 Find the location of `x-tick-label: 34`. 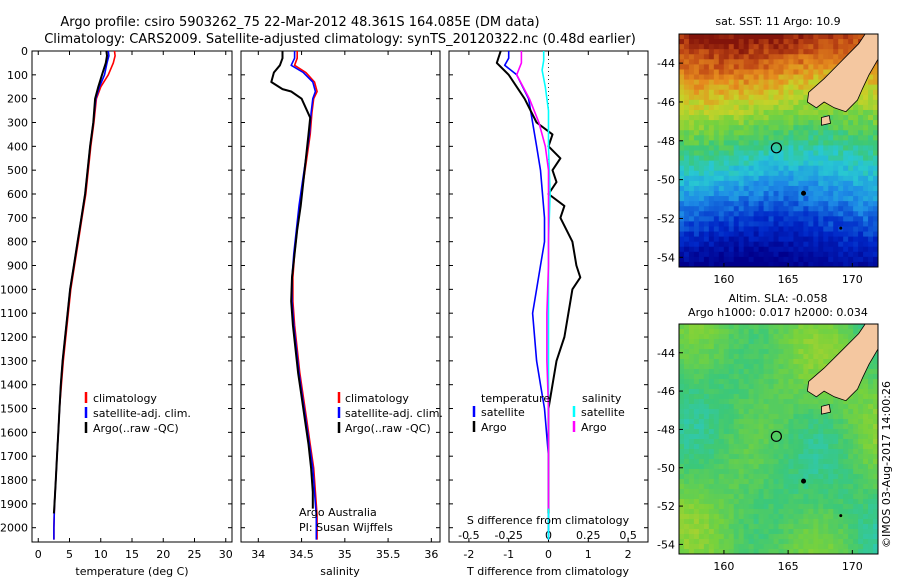

x-tick-label: 34 is located at coordinates (258, 554).